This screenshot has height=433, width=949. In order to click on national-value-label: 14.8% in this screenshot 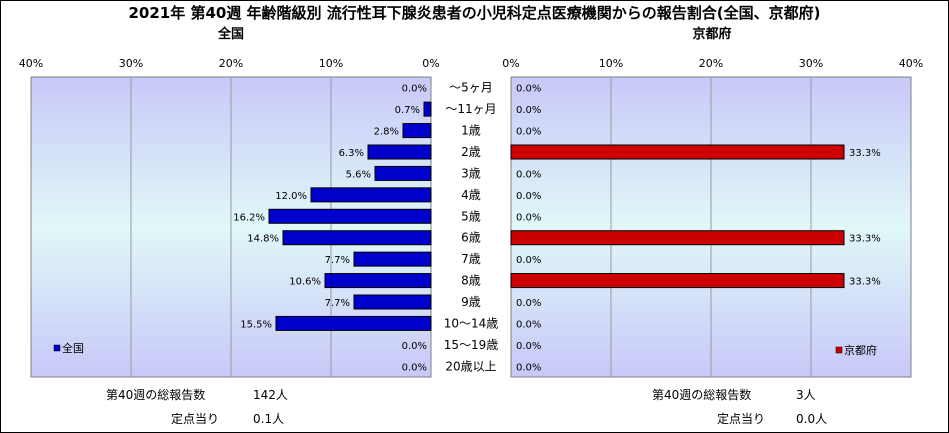, I will do `click(263, 239)`.